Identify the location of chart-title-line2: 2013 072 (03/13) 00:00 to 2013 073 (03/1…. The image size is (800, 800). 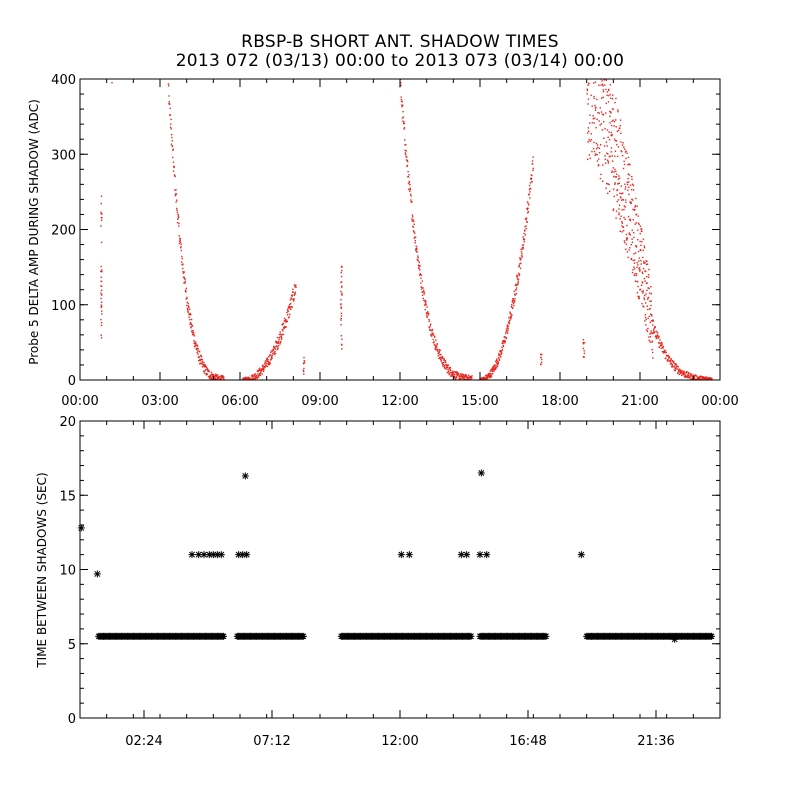
(400, 61).